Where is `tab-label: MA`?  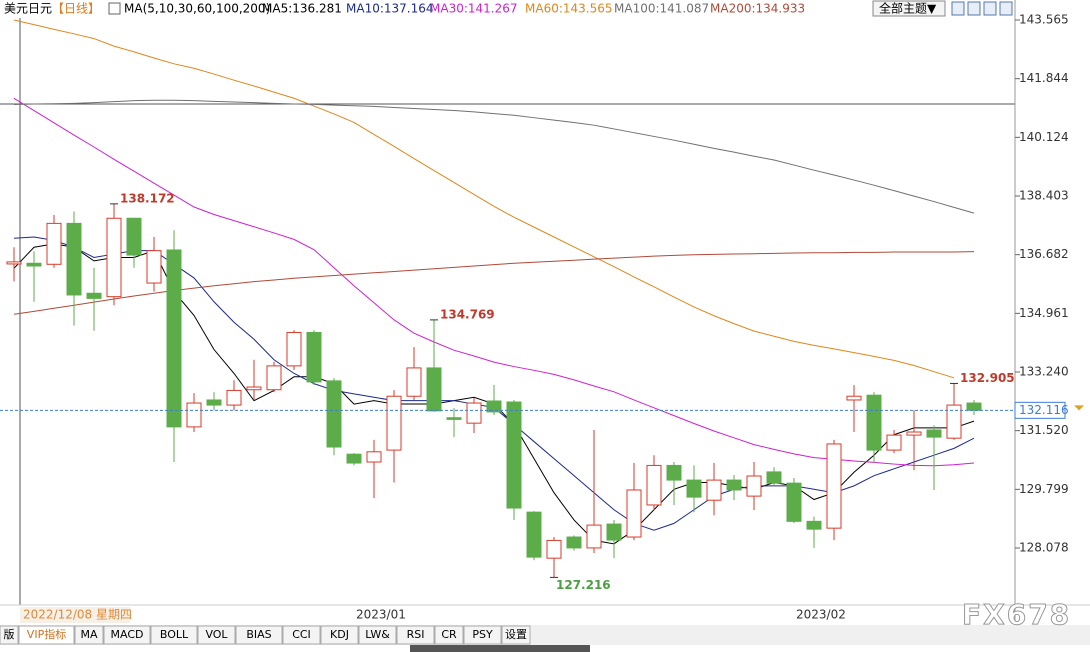 tab-label: MA is located at coordinates (88, 634).